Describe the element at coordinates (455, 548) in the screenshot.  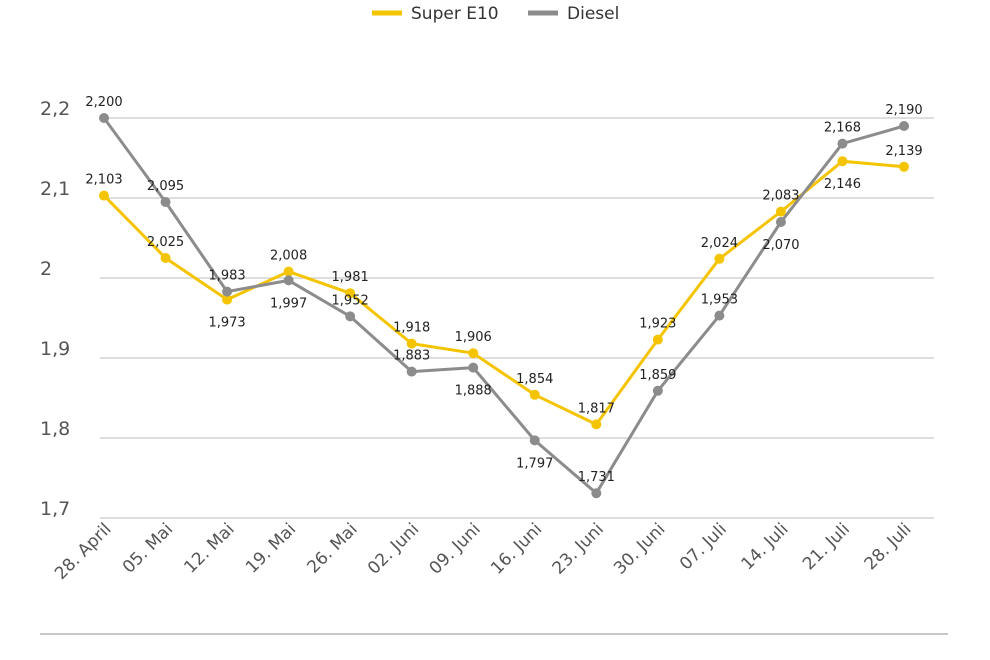
I see `x-tick-label: 09. Juni` at that location.